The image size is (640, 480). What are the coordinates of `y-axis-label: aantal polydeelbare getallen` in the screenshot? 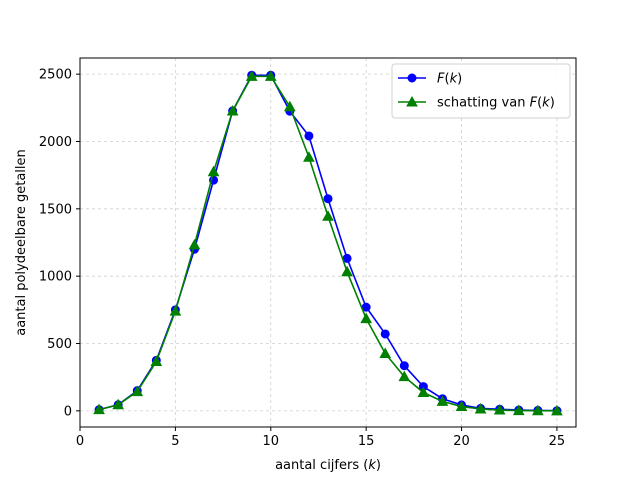 It's located at (21, 242).